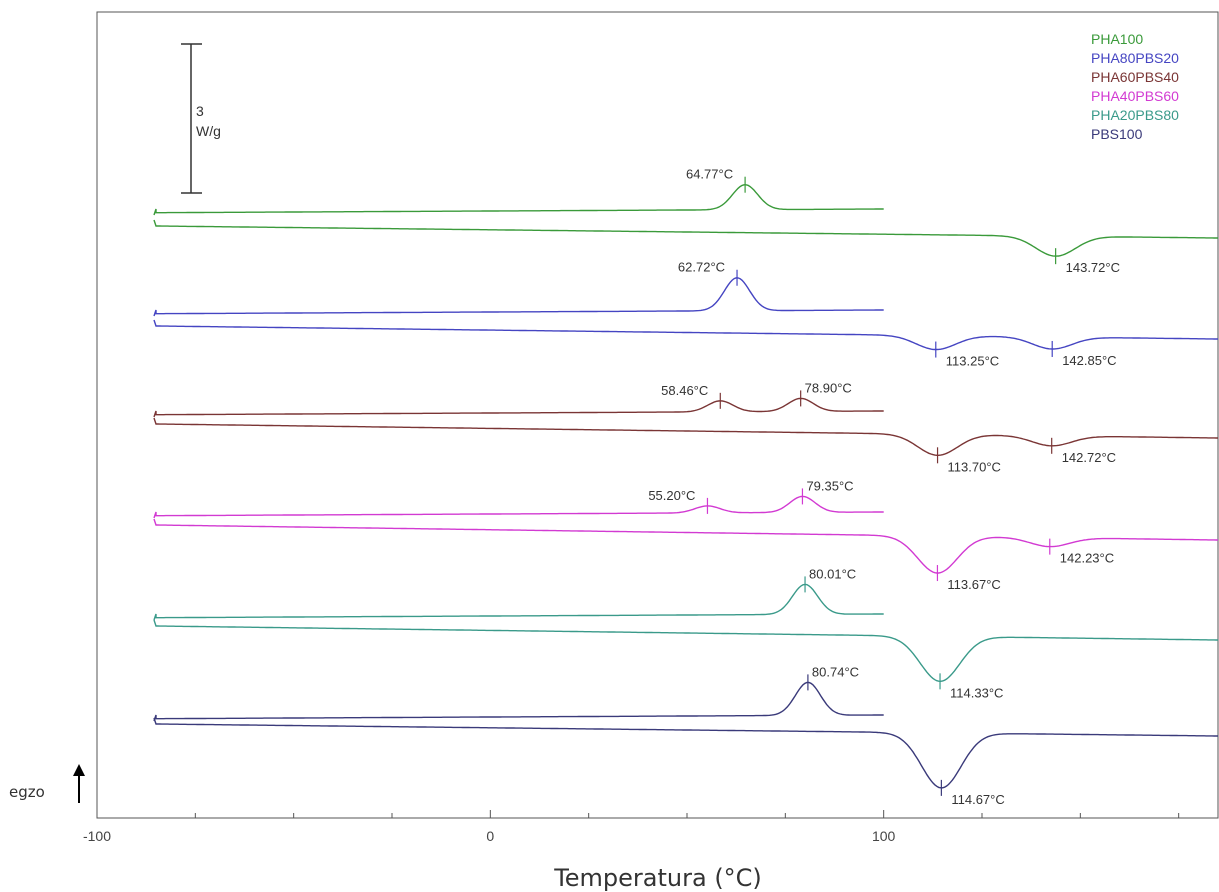 The image size is (1219, 892). Describe the element at coordinates (490, 836) in the screenshot. I see `x-tick-label: 0` at that location.